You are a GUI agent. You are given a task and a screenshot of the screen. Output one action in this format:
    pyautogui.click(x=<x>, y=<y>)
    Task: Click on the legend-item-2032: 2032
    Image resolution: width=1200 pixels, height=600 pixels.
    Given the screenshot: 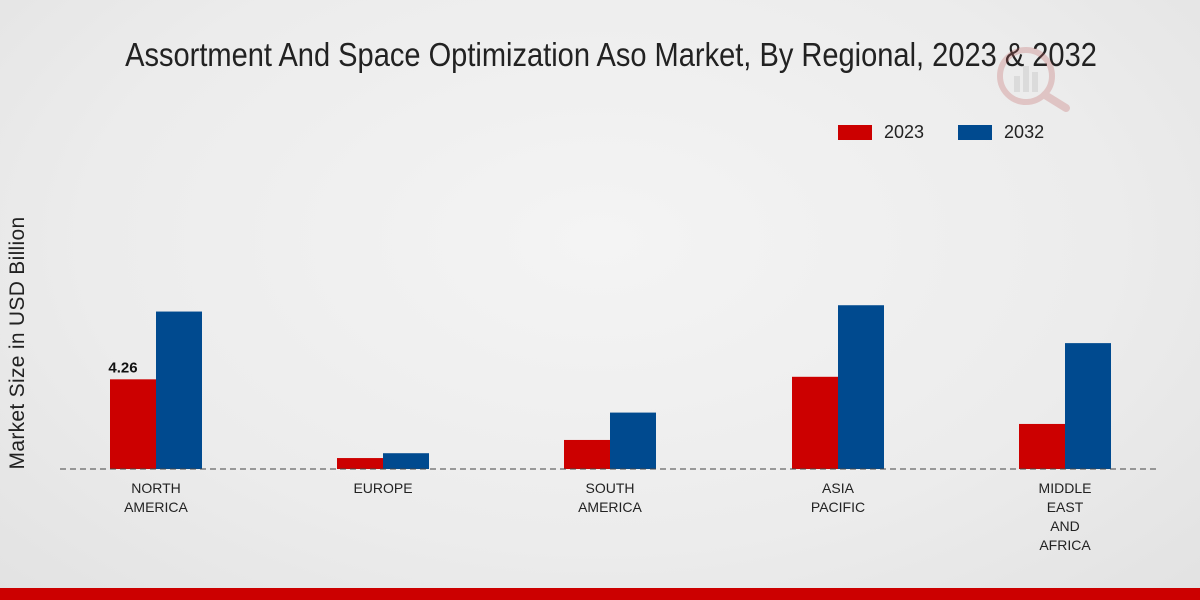 What is the action you would take?
    pyautogui.click(x=1001, y=132)
    